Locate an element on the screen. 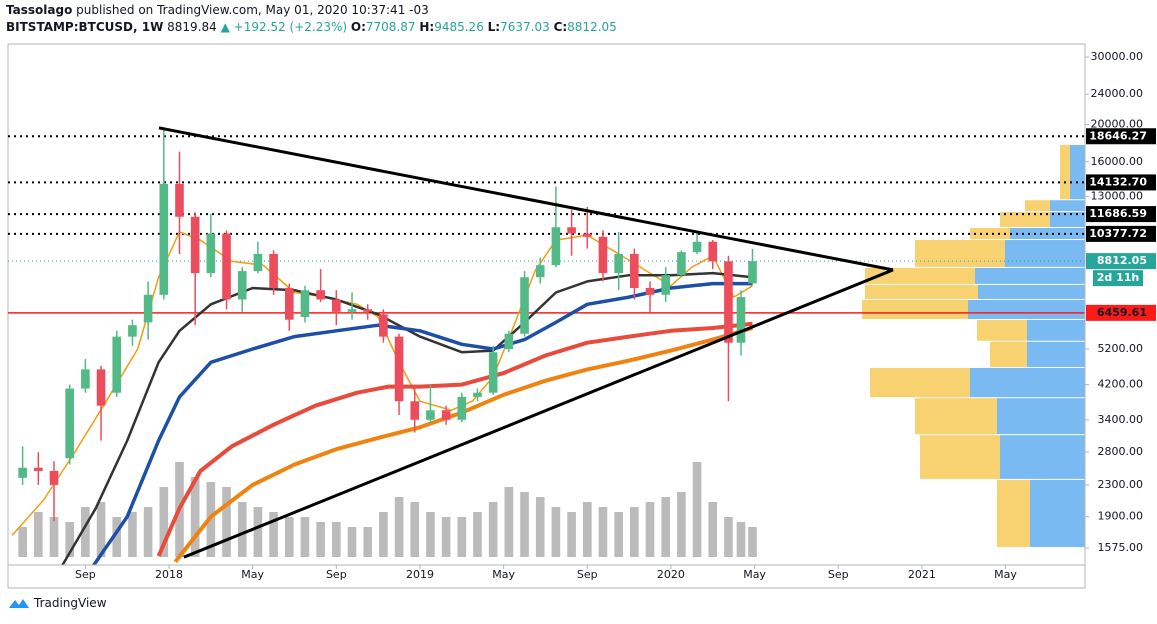 Image resolution: width=1157 pixels, height=624 pixels. arrow: ▲ is located at coordinates (225, 27).